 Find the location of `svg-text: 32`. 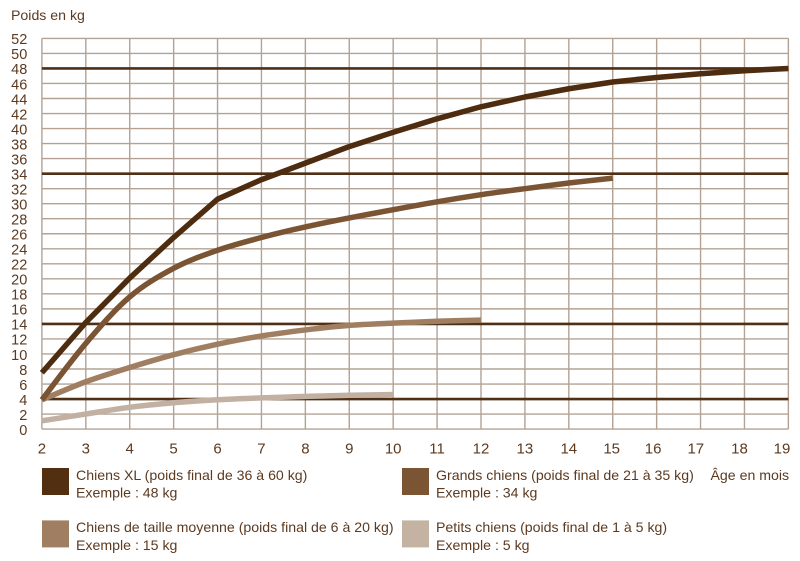

svg-text: 32 is located at coordinates (19, 191).